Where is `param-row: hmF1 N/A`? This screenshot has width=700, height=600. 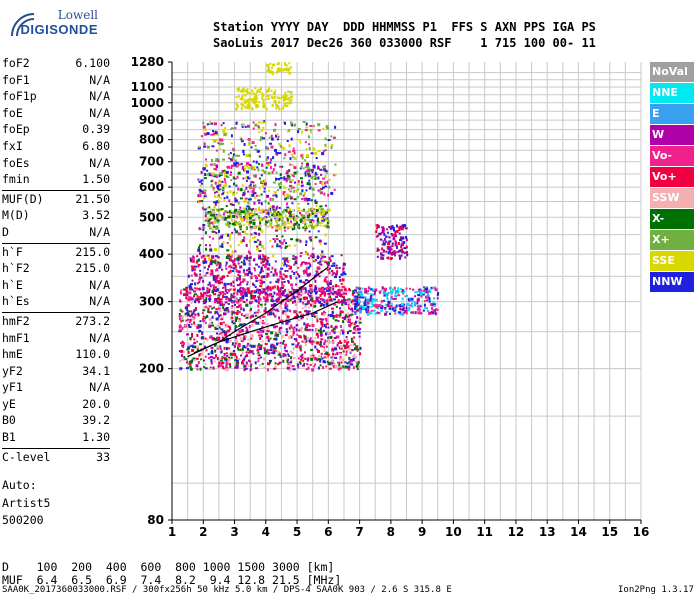
param-row: hmF1 N/A is located at coordinates (56, 339).